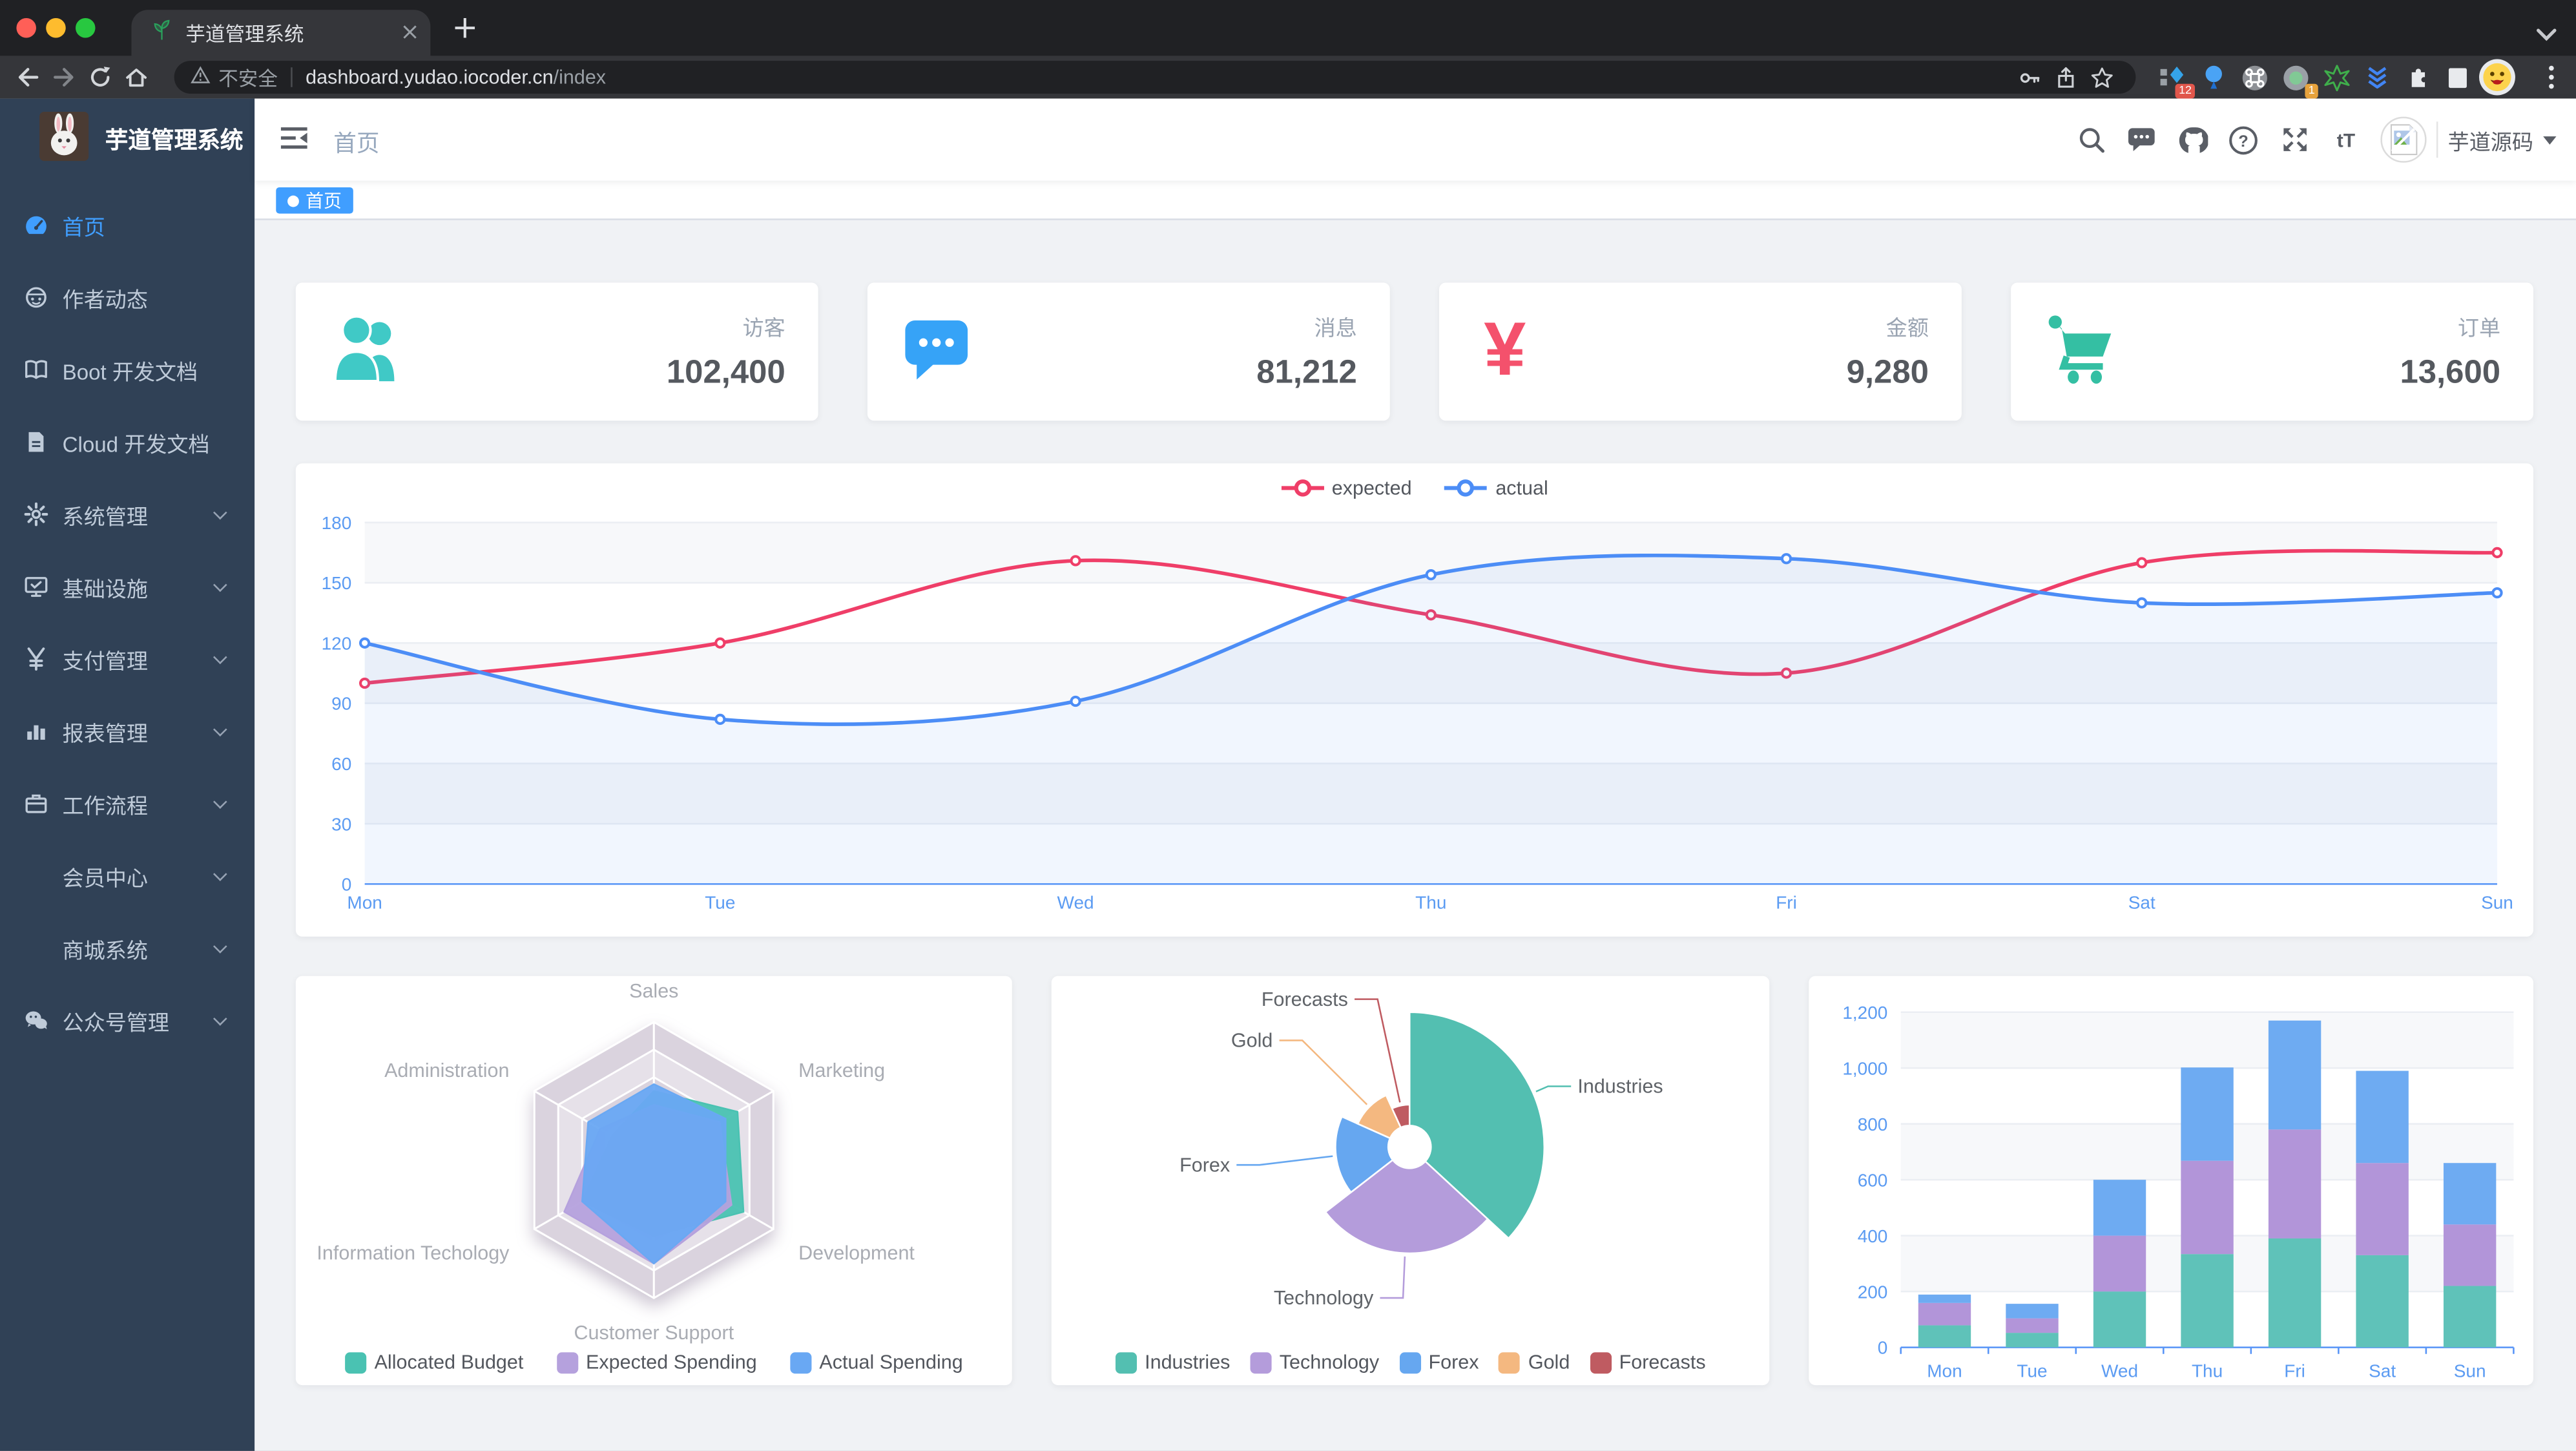 The image size is (2576, 1451). What do you see at coordinates (1415, 200) in the screenshot?
I see `tags-view-bar: 首页` at bounding box center [1415, 200].